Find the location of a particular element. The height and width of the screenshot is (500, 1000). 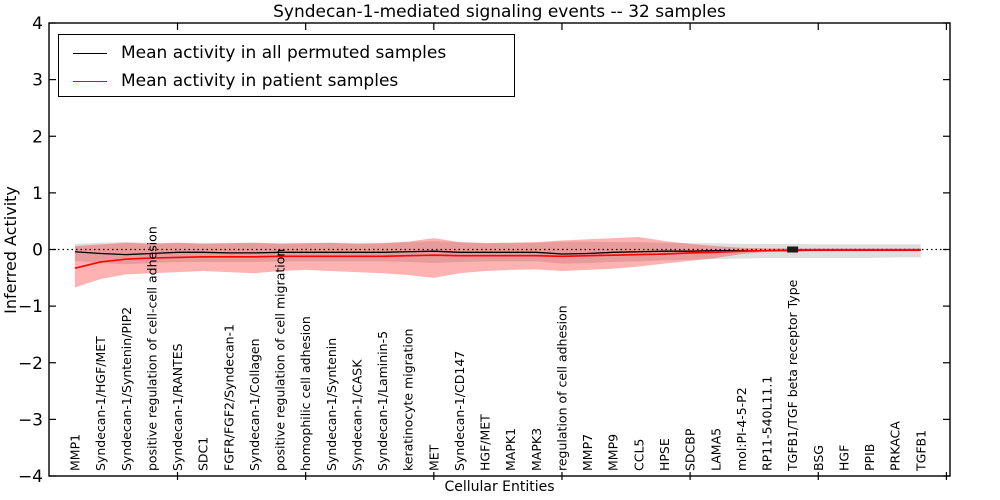

y-tick-label: −1 is located at coordinates (30, 307).